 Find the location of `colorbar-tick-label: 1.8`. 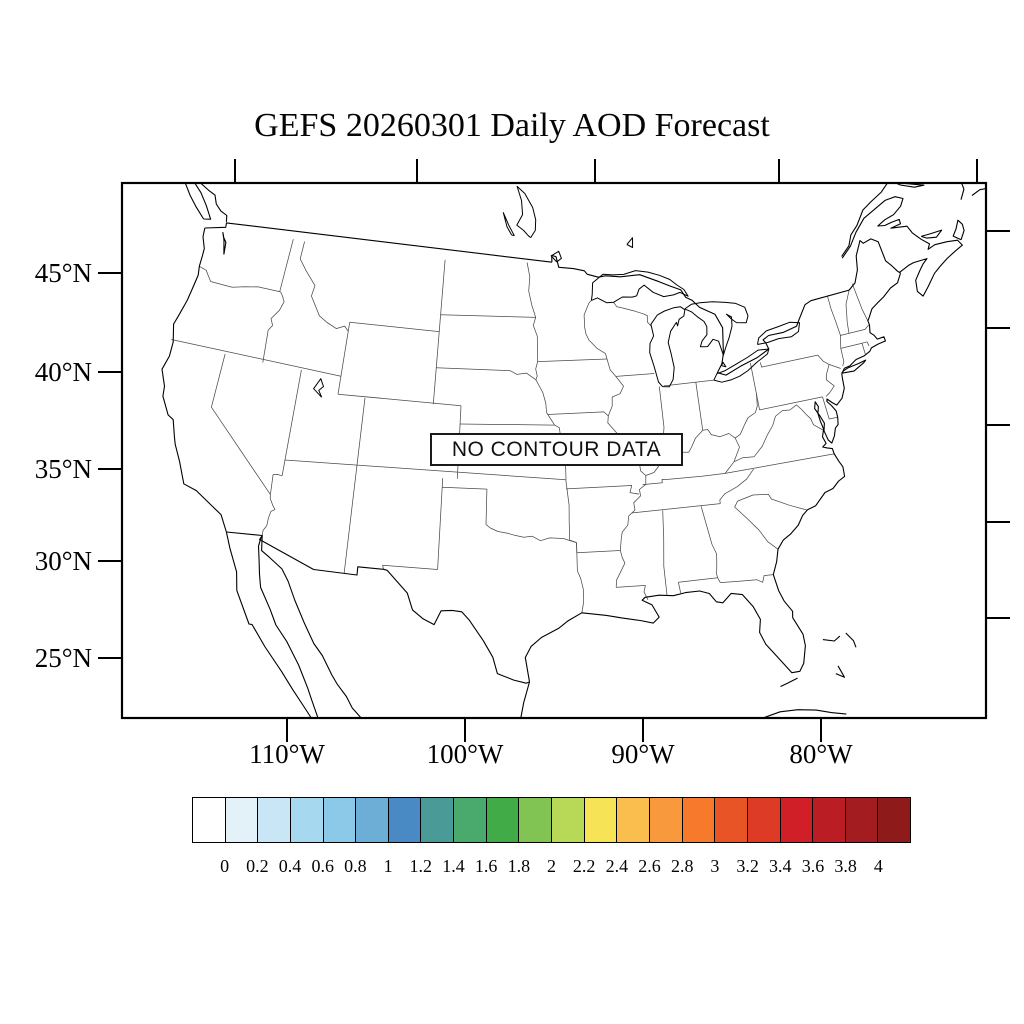

colorbar-tick-label: 1.8 is located at coordinates (519, 866).